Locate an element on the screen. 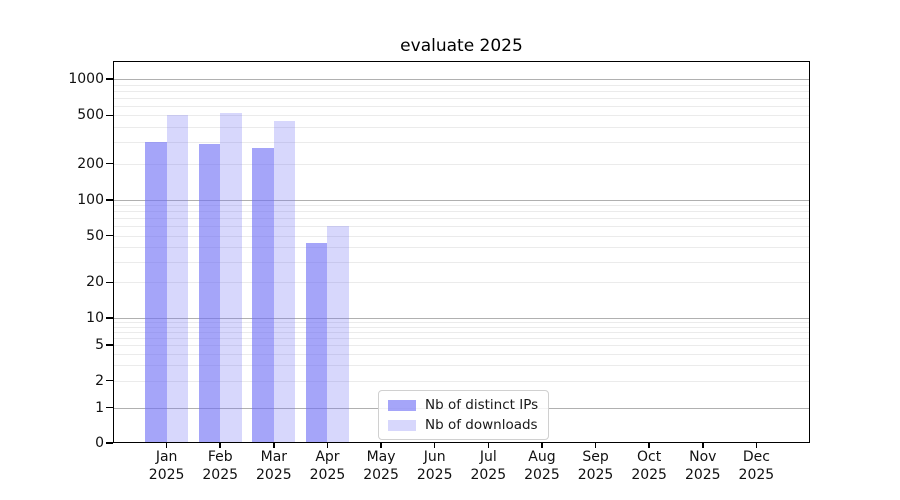 The height and width of the screenshot is (500, 900). legend: Nb of distinct IPs Nb of downloads is located at coordinates (464, 415).